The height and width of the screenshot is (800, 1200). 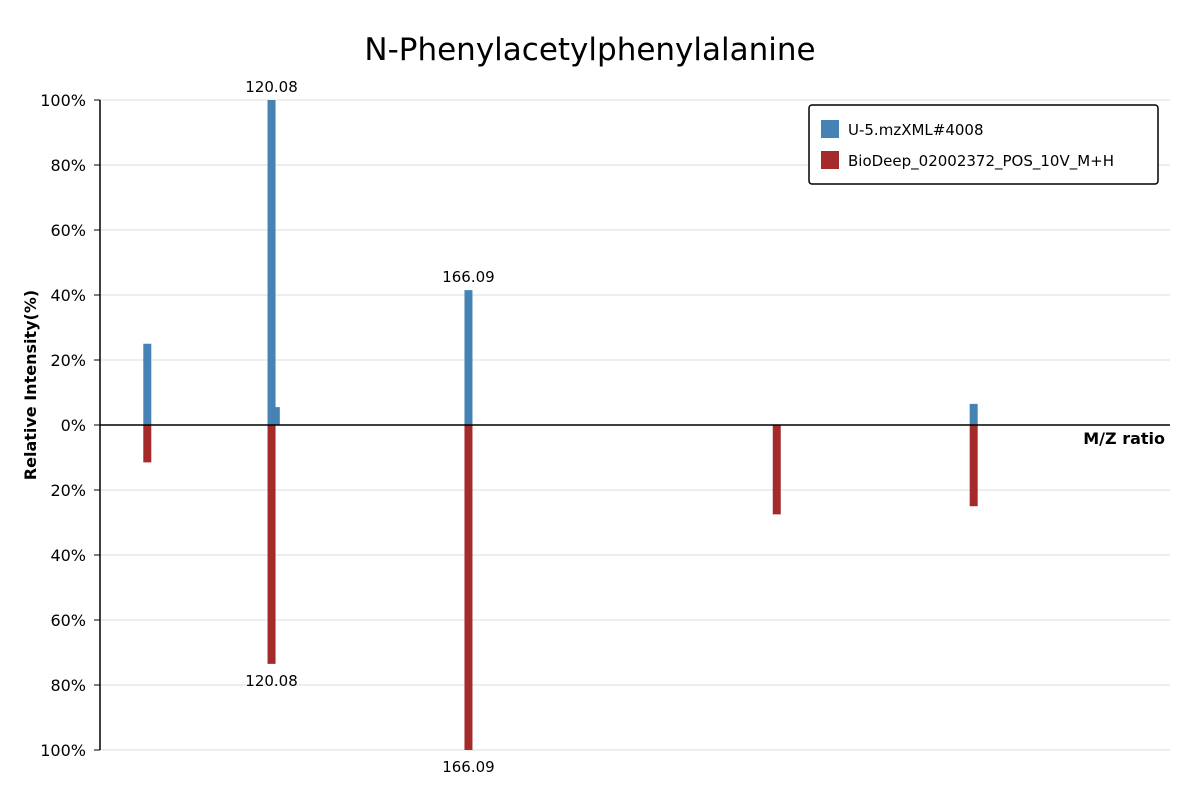 I want to click on y-tick-label: 0%, so click(x=73, y=425).